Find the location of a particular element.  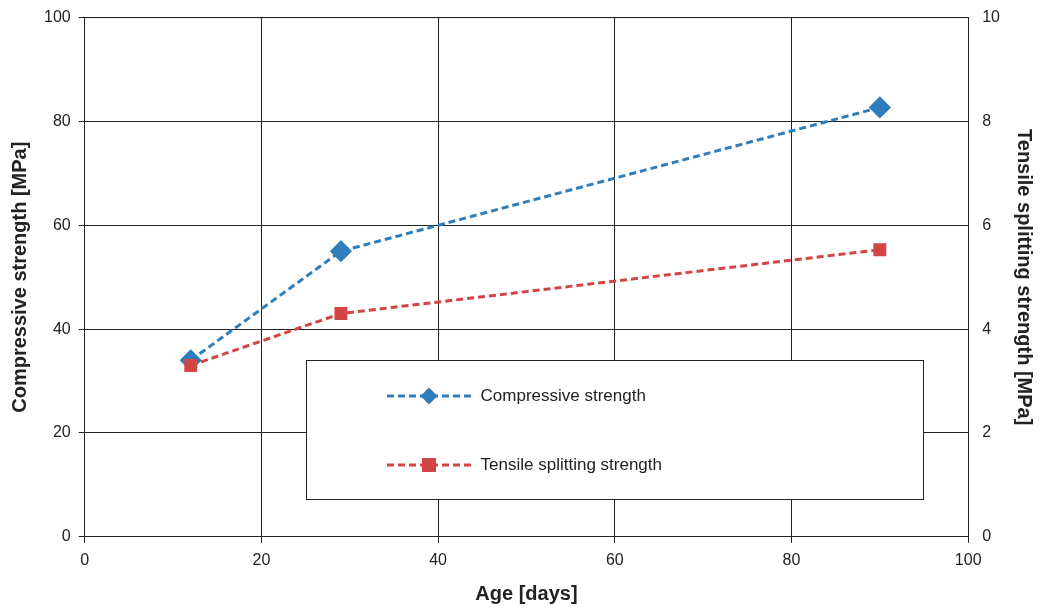

x-axis-title: Age [days] is located at coordinates (526, 592).